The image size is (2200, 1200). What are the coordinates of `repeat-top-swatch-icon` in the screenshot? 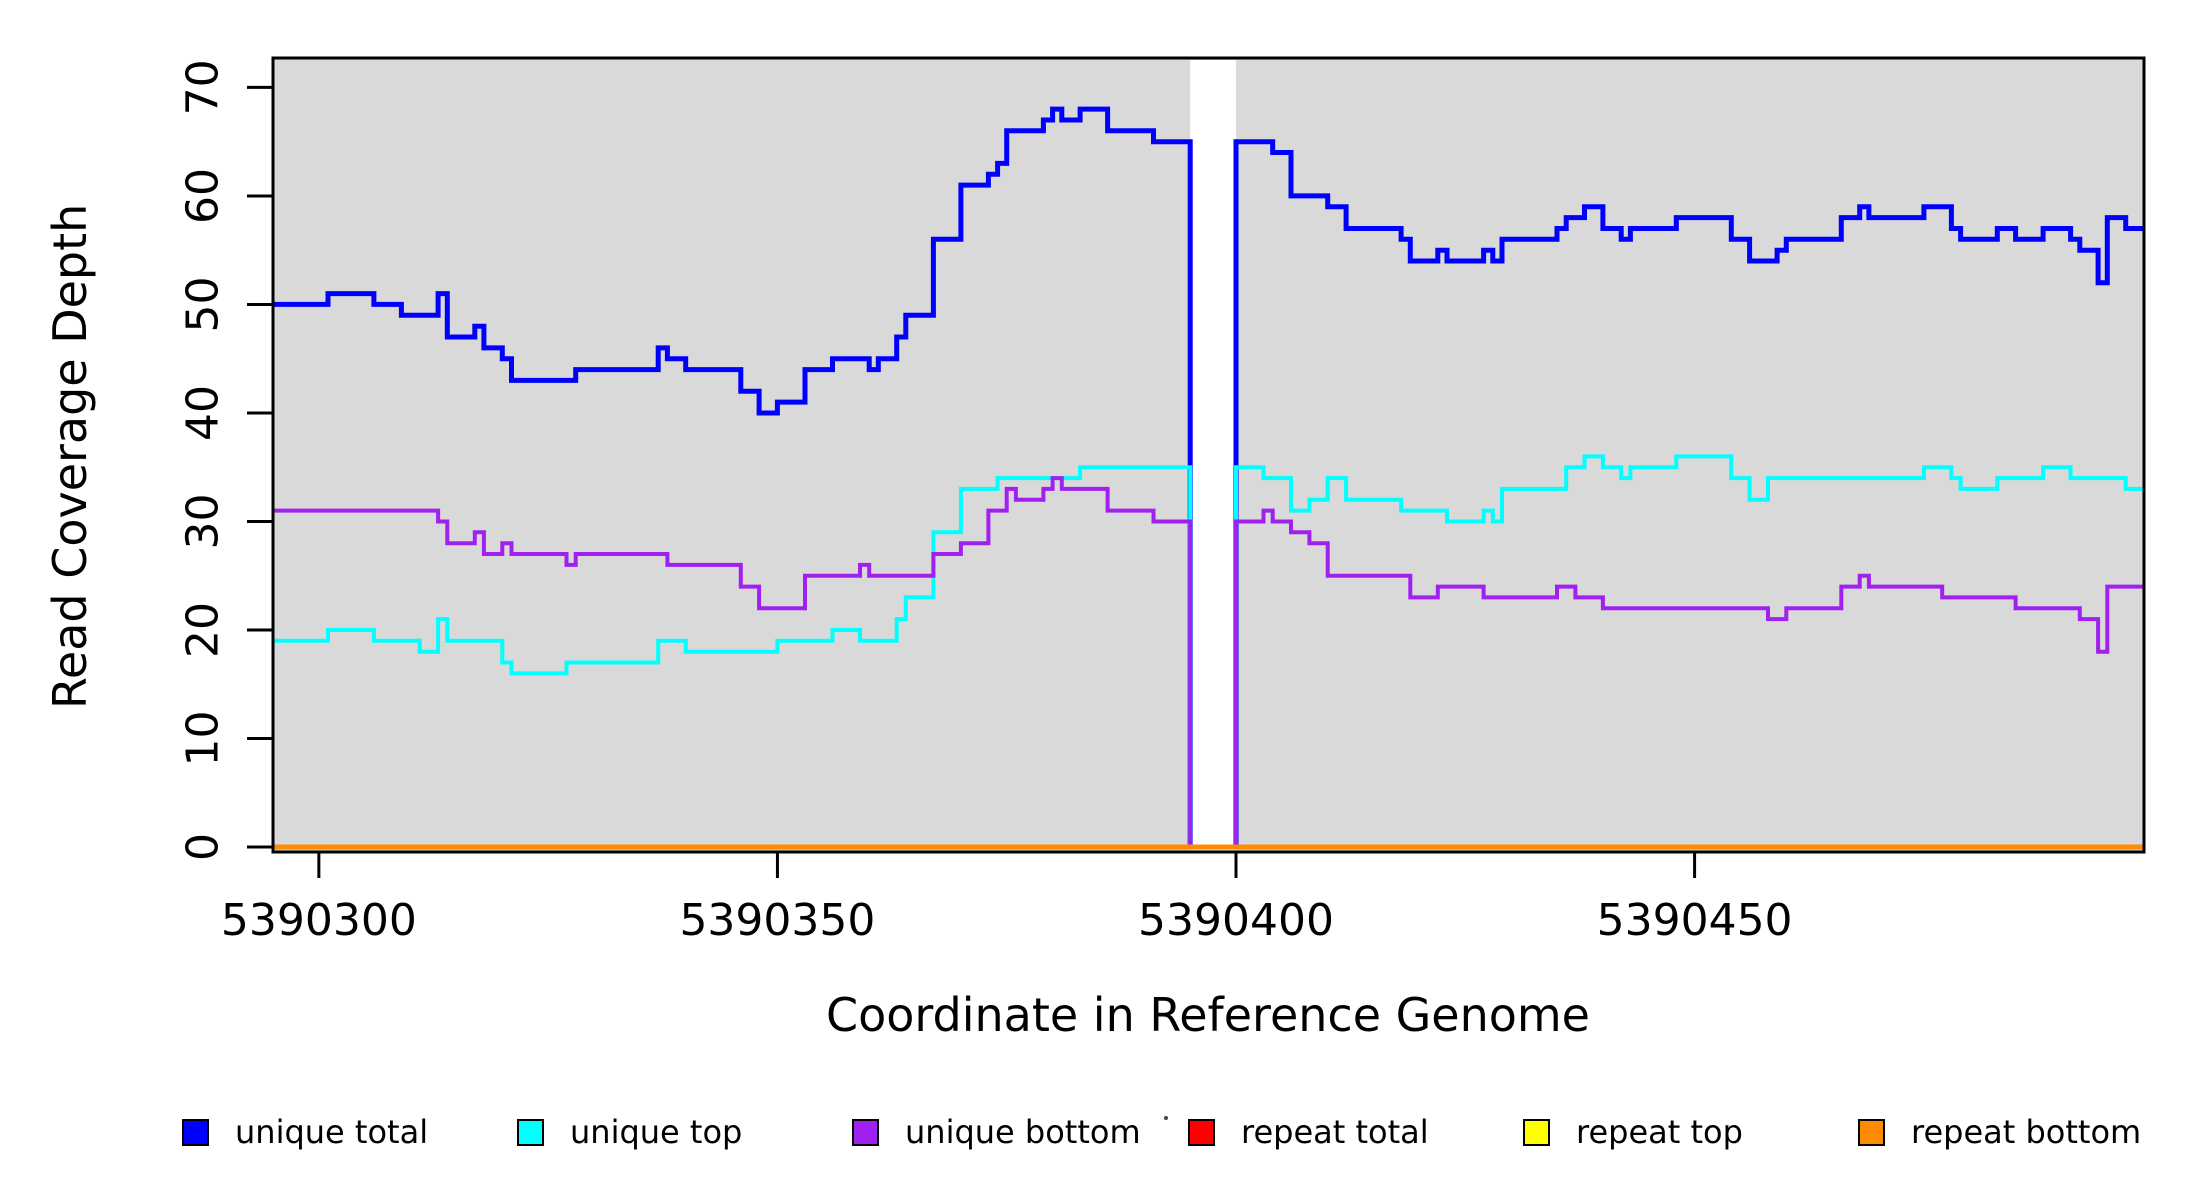 It's located at (1536, 1132).